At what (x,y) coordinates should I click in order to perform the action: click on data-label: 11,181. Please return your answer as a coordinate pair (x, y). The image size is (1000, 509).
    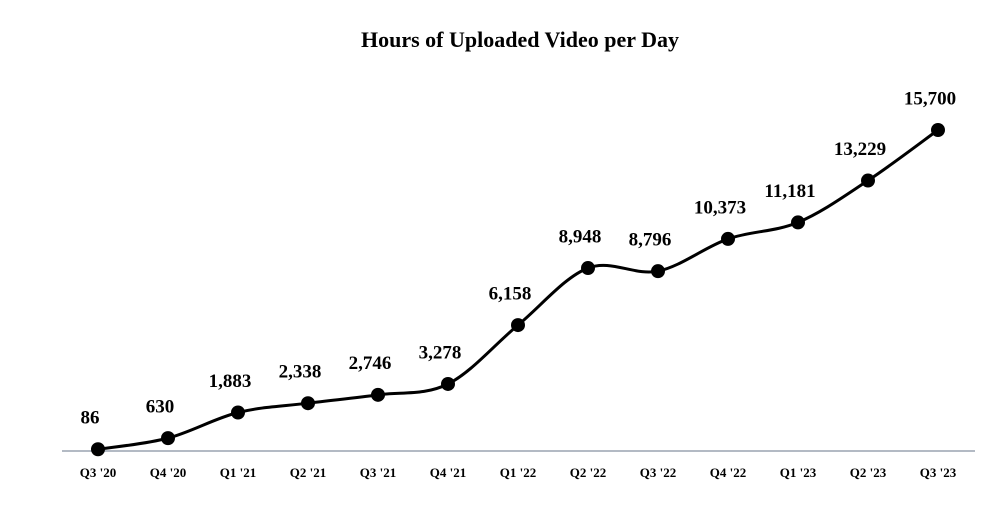
    Looking at the image, I should click on (789, 191).